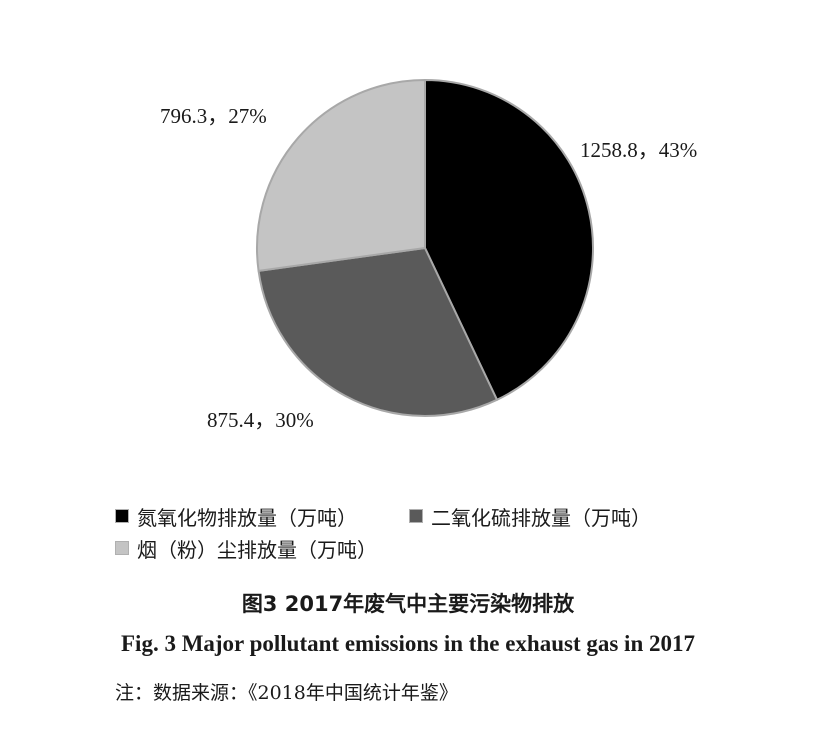 The image size is (816, 736). I want to click on legend-label-nox: 氮氧化物排放量（万吨）, so click(247, 517).